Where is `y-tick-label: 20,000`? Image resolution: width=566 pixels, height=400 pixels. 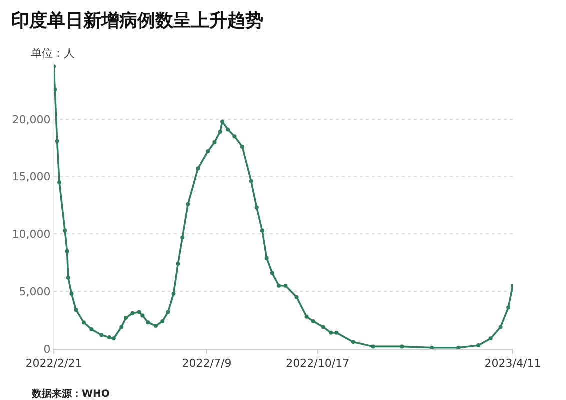 y-tick-label: 20,000 is located at coordinates (31, 119).